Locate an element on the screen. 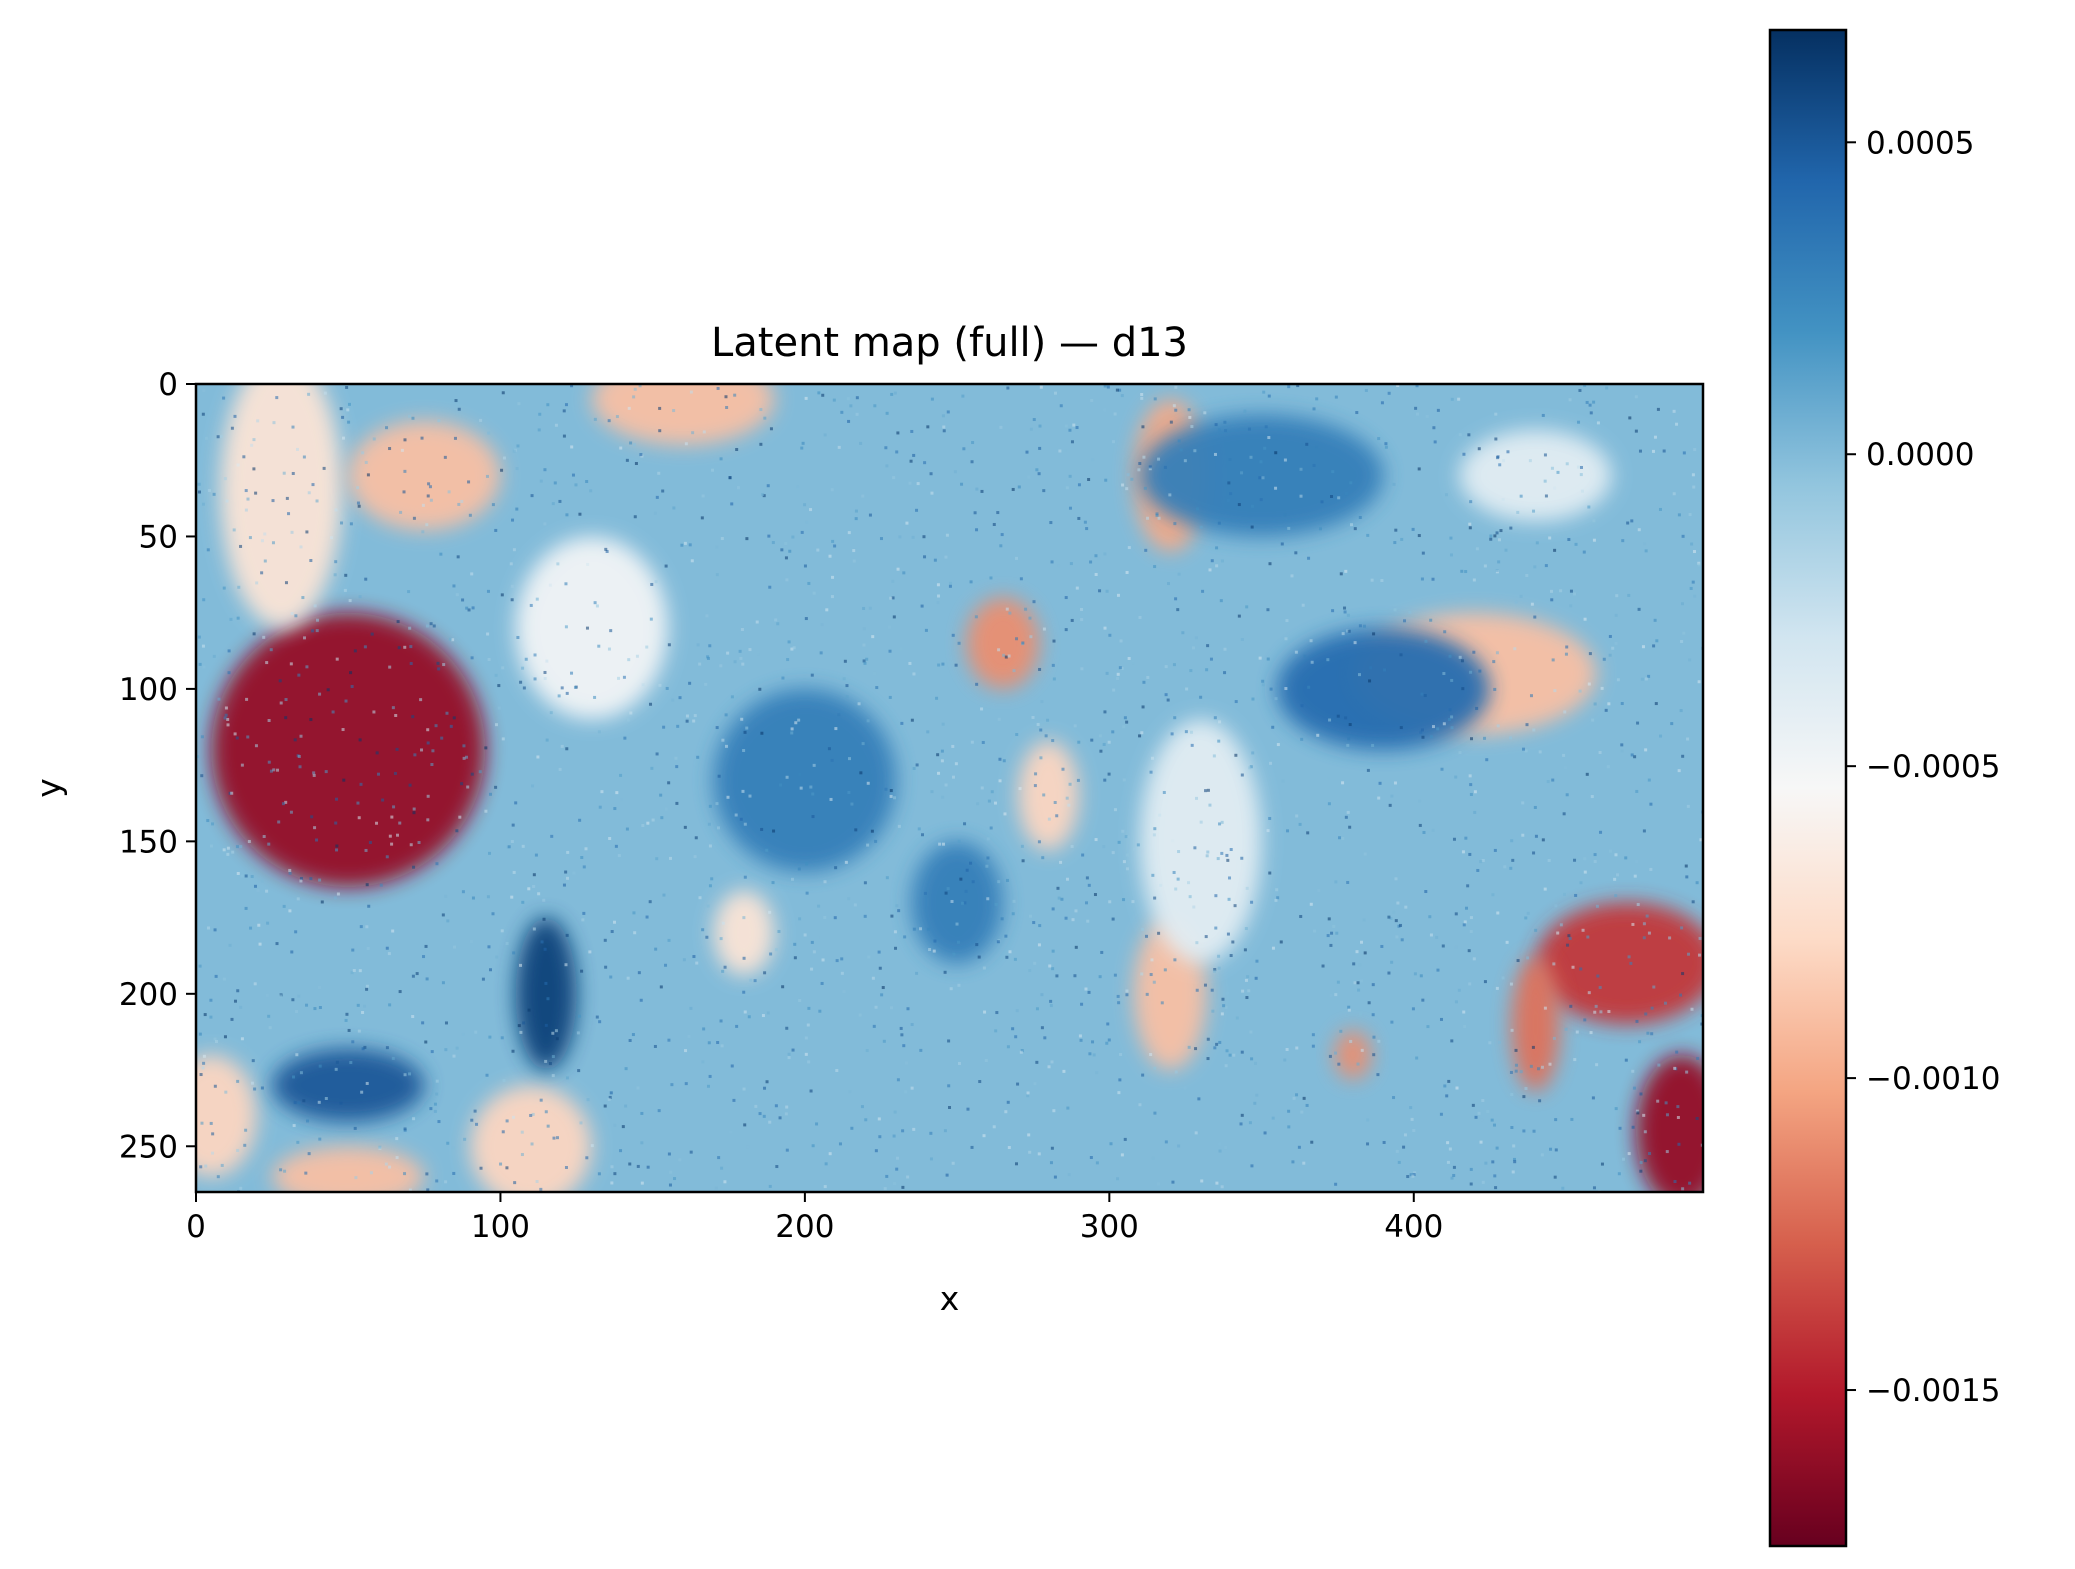  heatmap-region is located at coordinates (348, 750).